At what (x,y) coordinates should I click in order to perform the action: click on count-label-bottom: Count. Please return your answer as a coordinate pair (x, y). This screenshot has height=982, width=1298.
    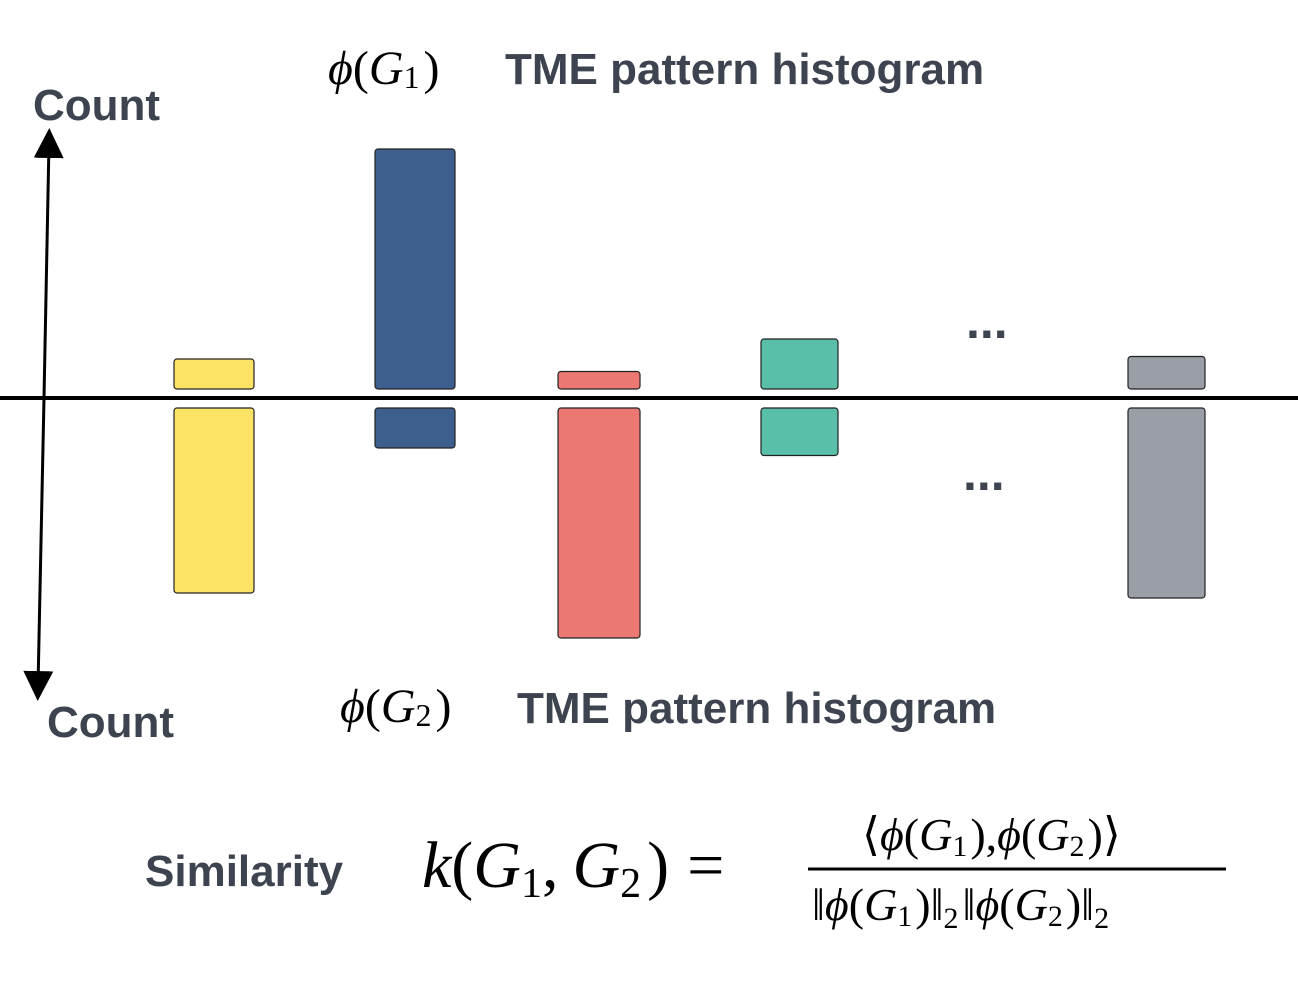
    Looking at the image, I should click on (110, 722).